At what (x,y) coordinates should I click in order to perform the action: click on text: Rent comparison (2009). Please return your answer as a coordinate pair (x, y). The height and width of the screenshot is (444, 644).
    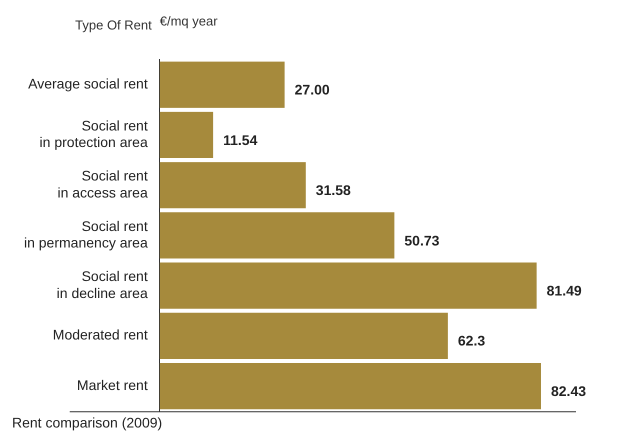
    Looking at the image, I should click on (87, 422).